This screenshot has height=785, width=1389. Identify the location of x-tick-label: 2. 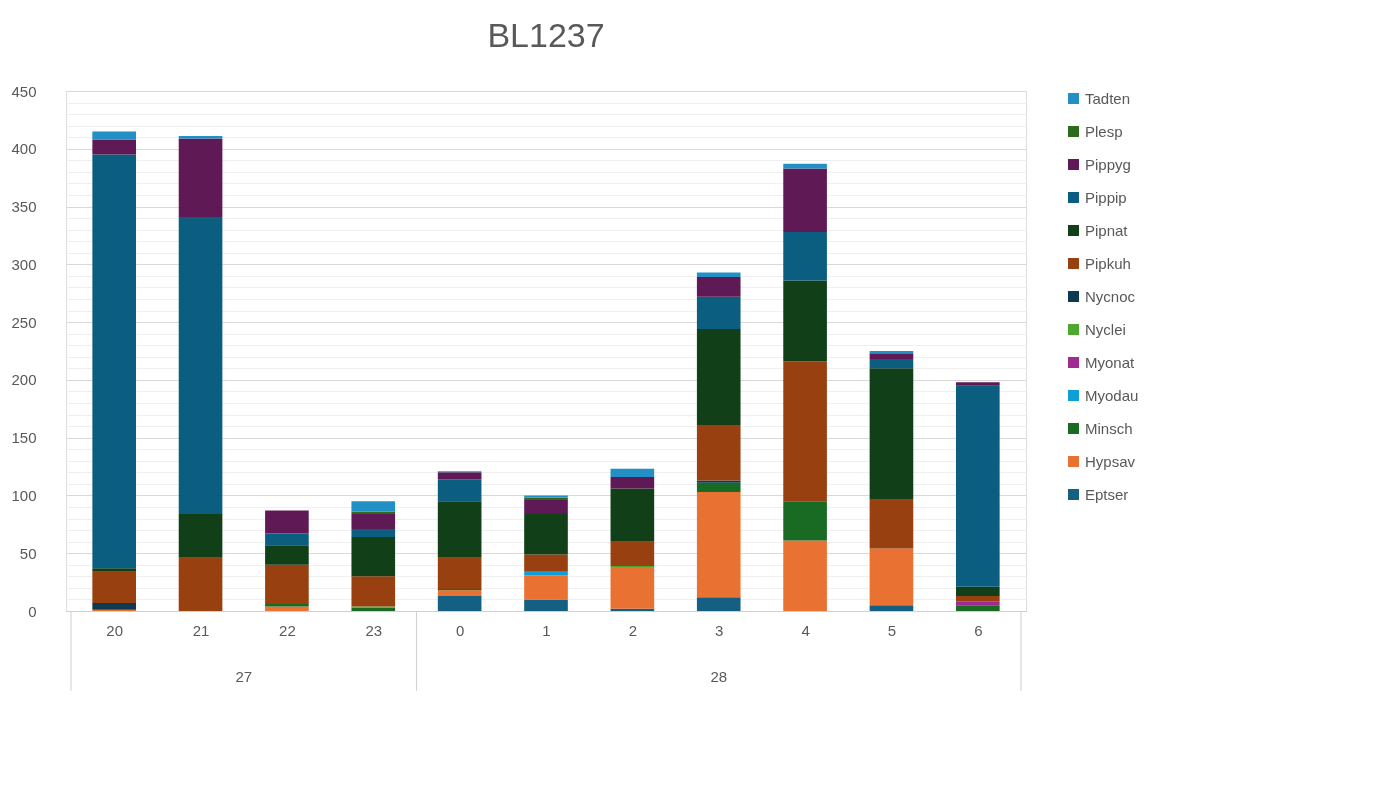
(633, 630).